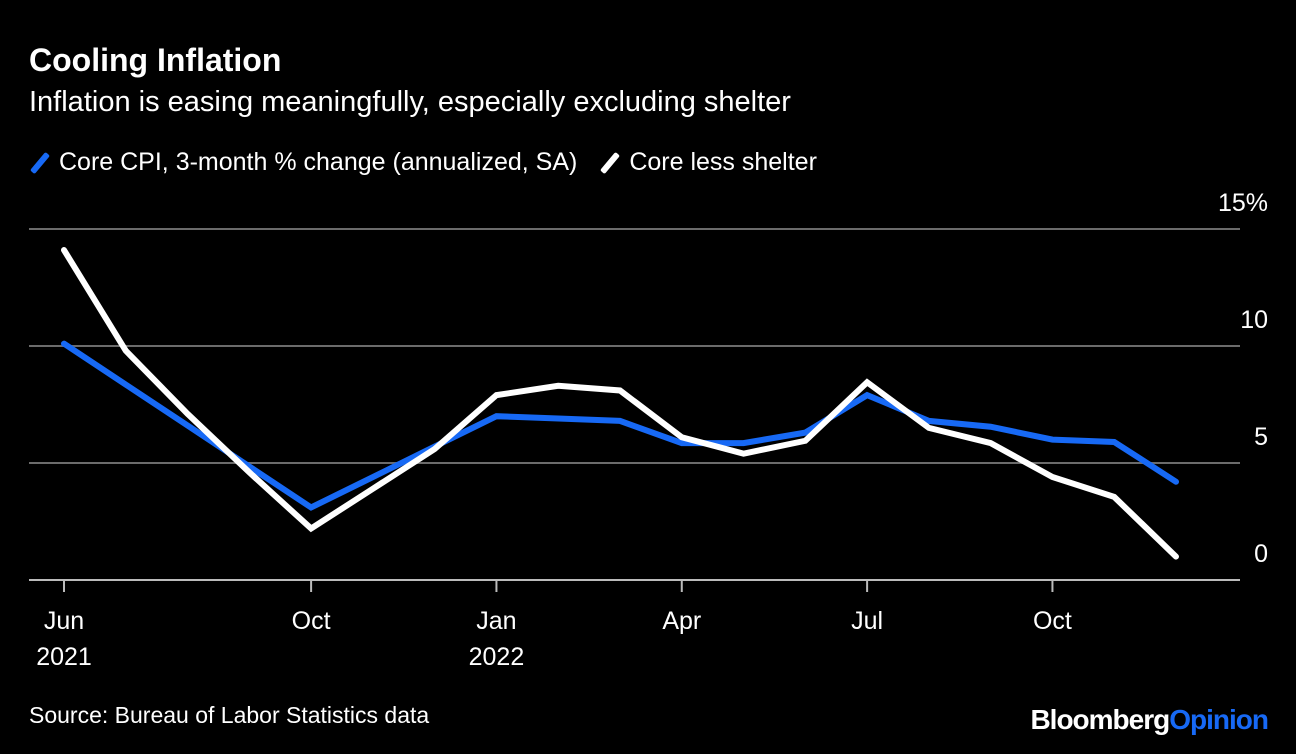 The image size is (1296, 754). Describe the element at coordinates (155, 60) in the screenshot. I see `chart-title: Cooling Inflation` at that location.